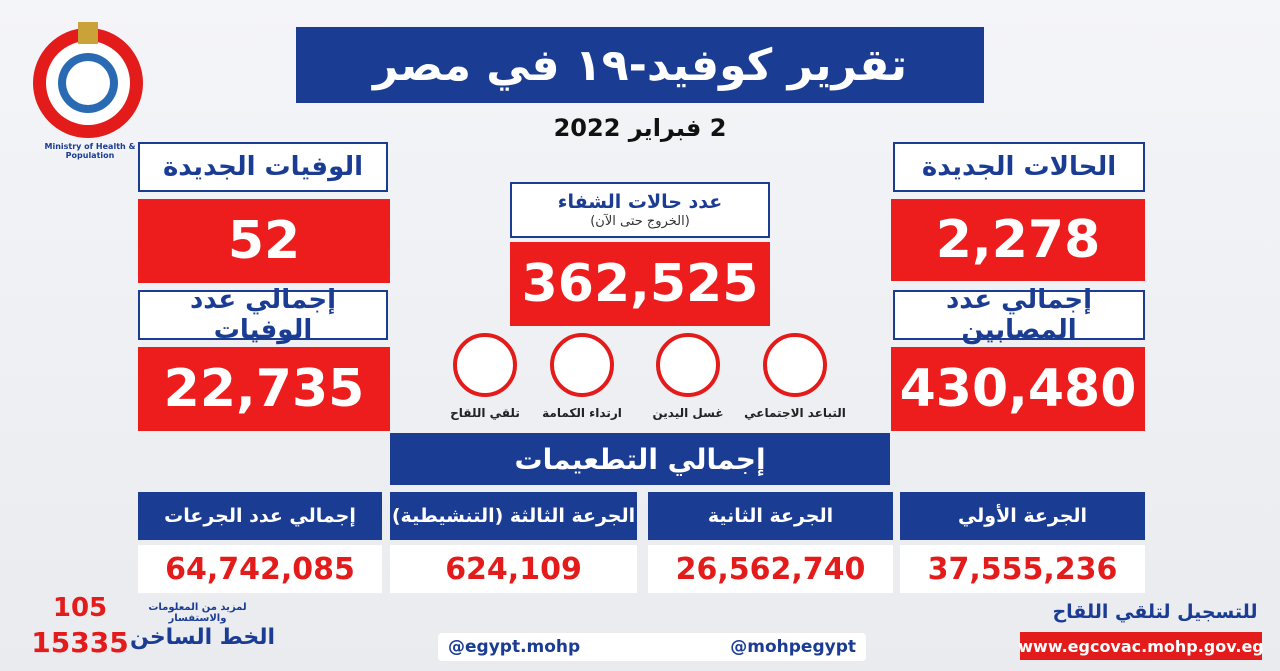 Image resolution: width=1280 pixels, height=671 pixels. Describe the element at coordinates (485, 413) in the screenshot. I see `precaution-caption: تلقي اللقاح` at that location.